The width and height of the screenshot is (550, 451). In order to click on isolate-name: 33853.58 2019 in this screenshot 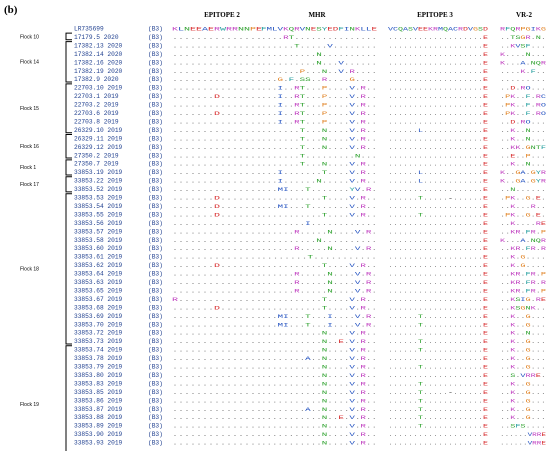, I will do `click(98, 240)`.